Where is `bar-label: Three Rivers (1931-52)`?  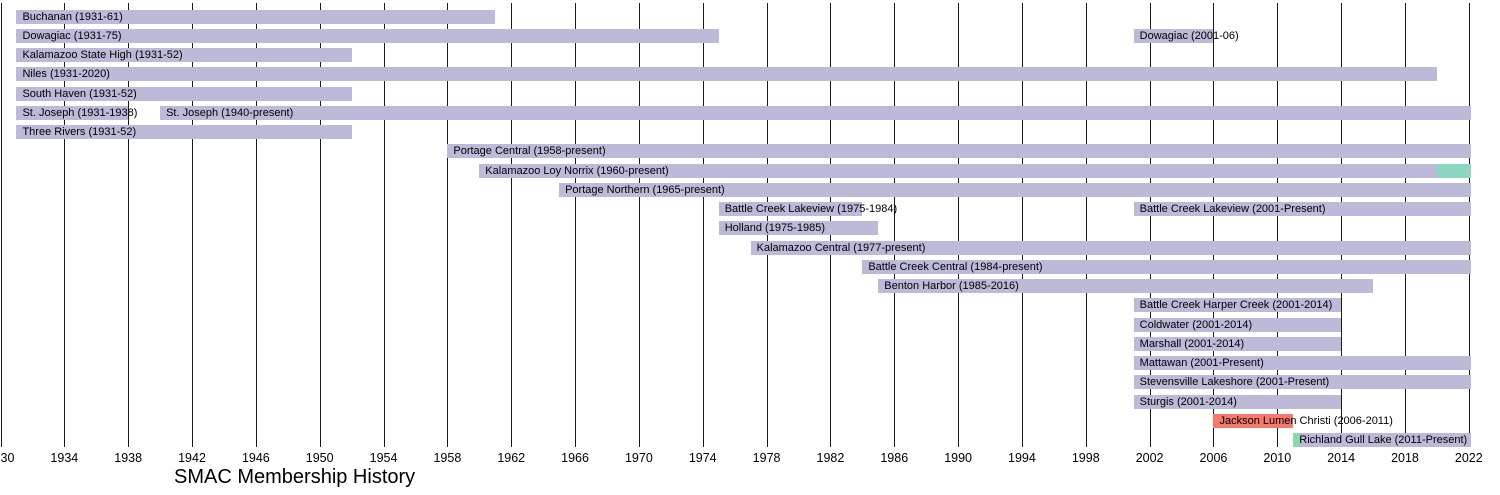
bar-label: Three Rivers (1931-52) is located at coordinates (79, 132).